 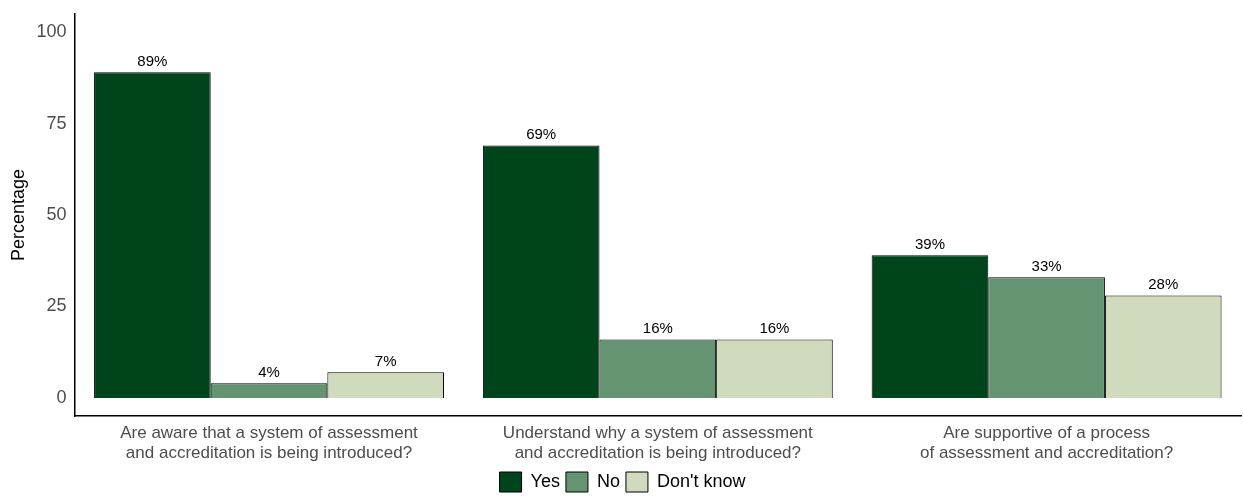 I want to click on data-label: 7%, so click(x=385, y=360).